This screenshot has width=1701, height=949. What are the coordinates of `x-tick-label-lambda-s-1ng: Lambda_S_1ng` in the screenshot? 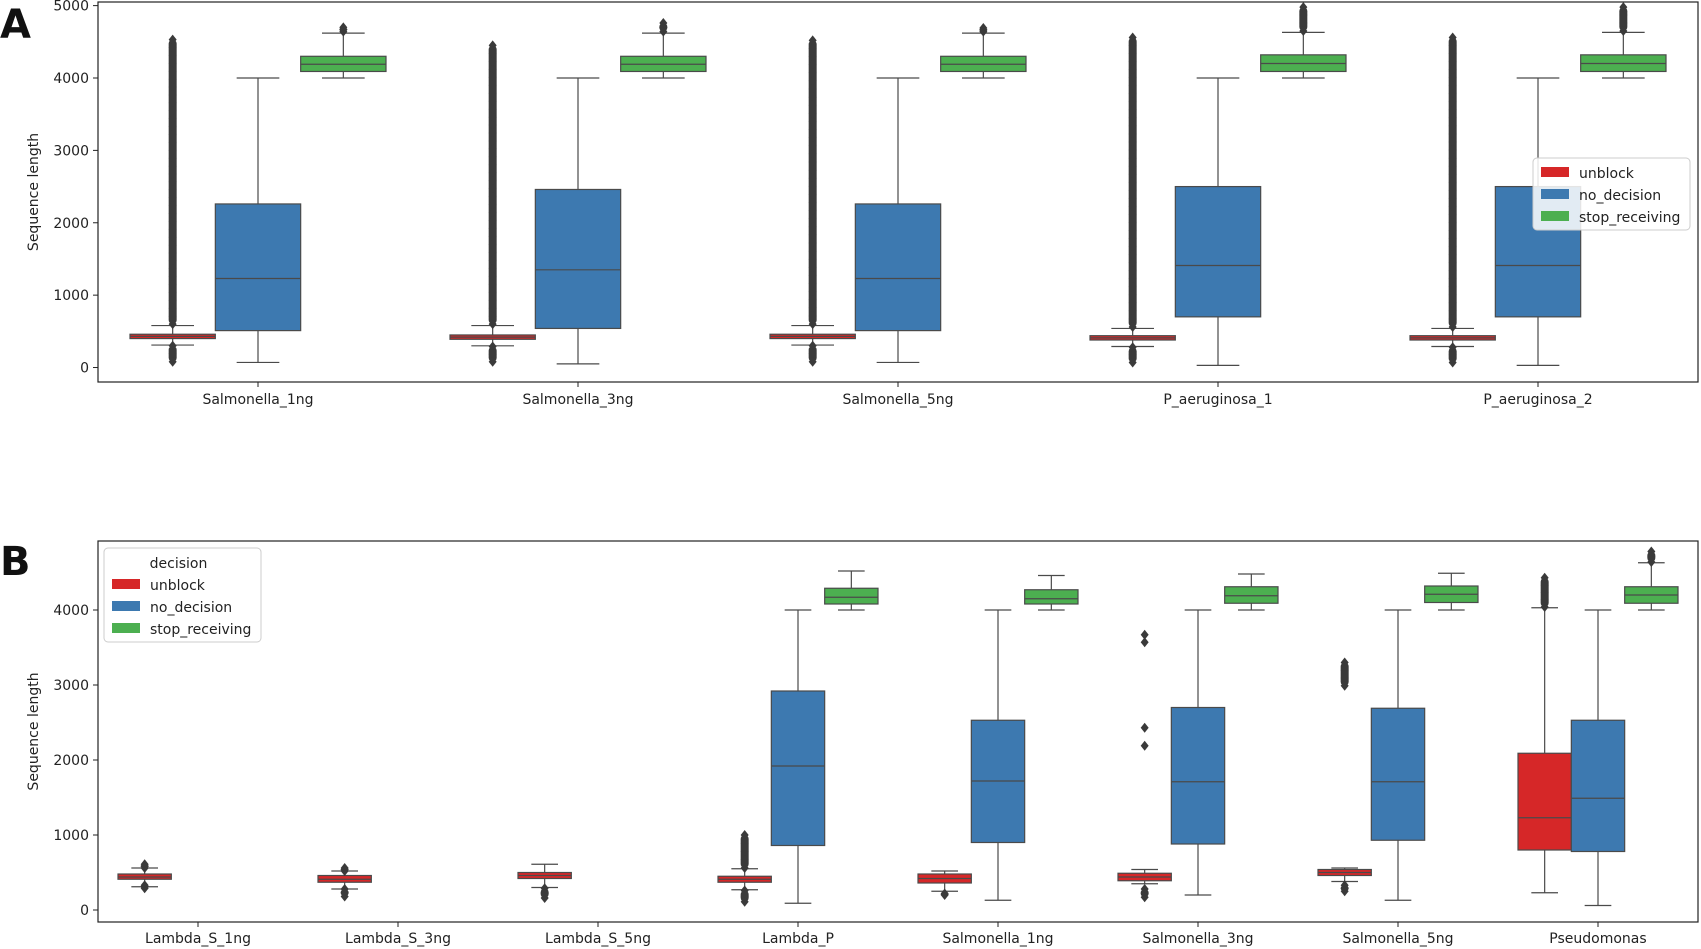 It's located at (198, 939).